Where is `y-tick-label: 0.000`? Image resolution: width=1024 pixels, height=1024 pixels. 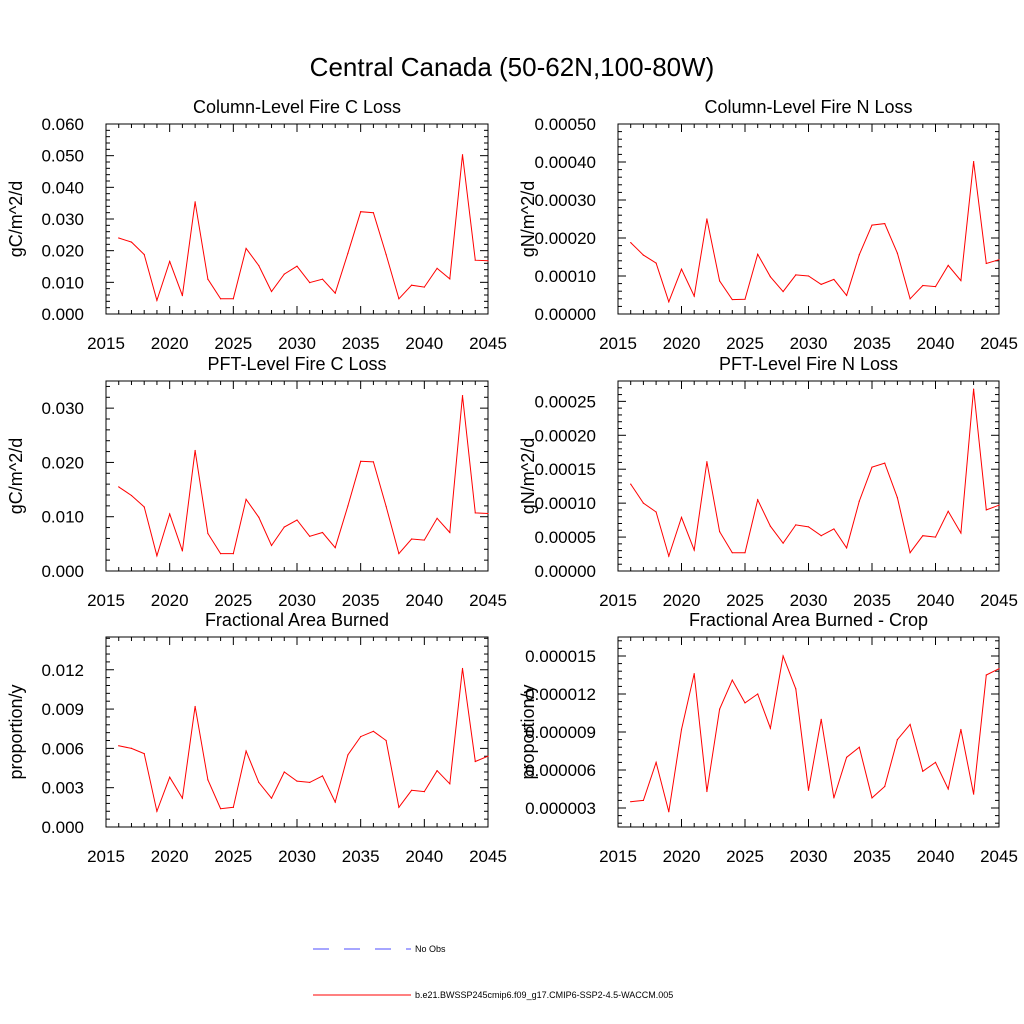
y-tick-label: 0.000 is located at coordinates (62, 571).